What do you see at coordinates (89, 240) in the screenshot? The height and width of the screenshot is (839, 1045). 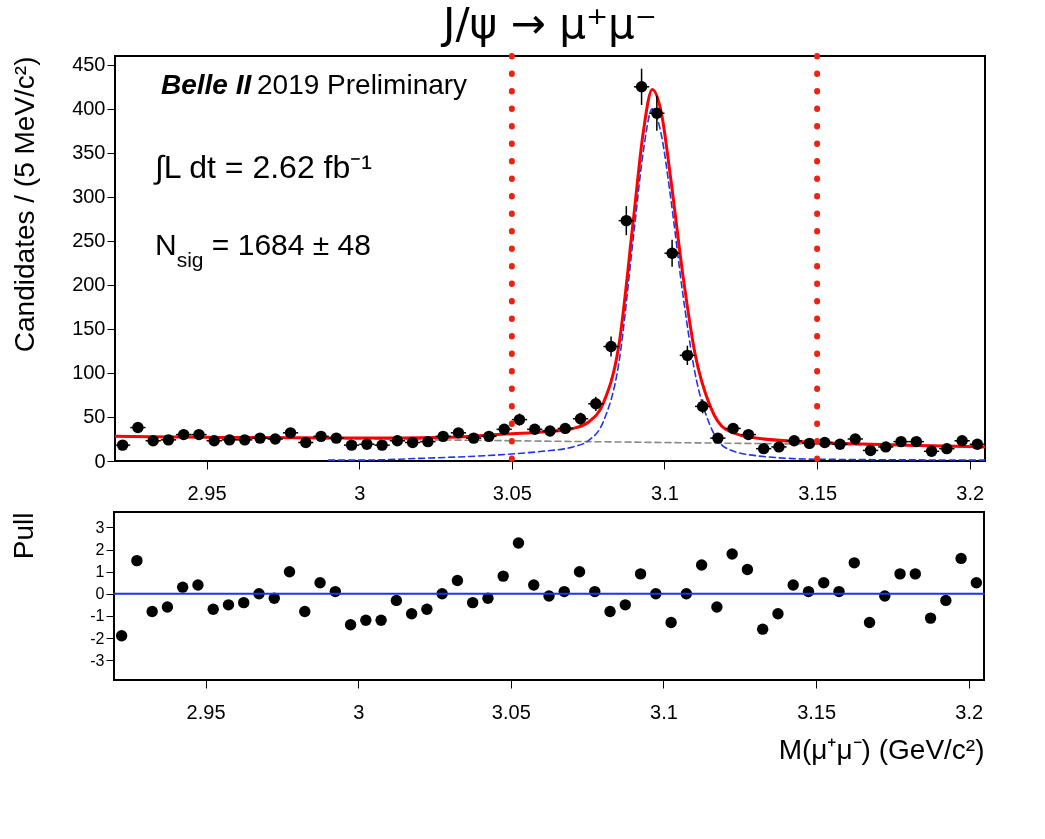 I see `y-tick-label: 250` at bounding box center [89, 240].